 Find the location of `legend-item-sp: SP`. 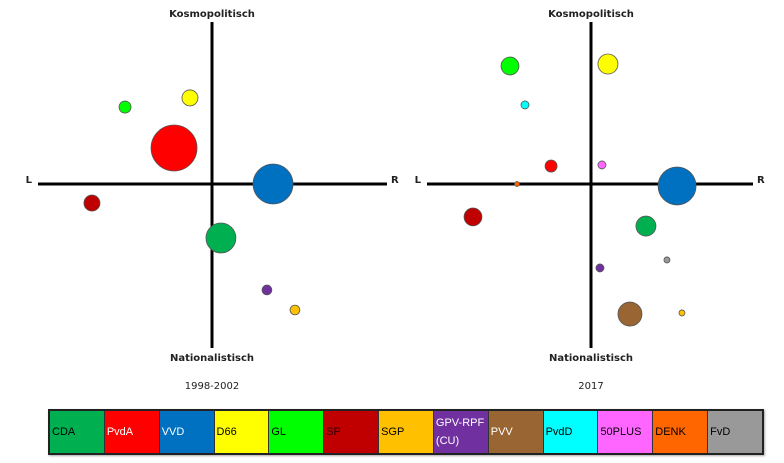

legend-item-sp: SP is located at coordinates (352, 432).